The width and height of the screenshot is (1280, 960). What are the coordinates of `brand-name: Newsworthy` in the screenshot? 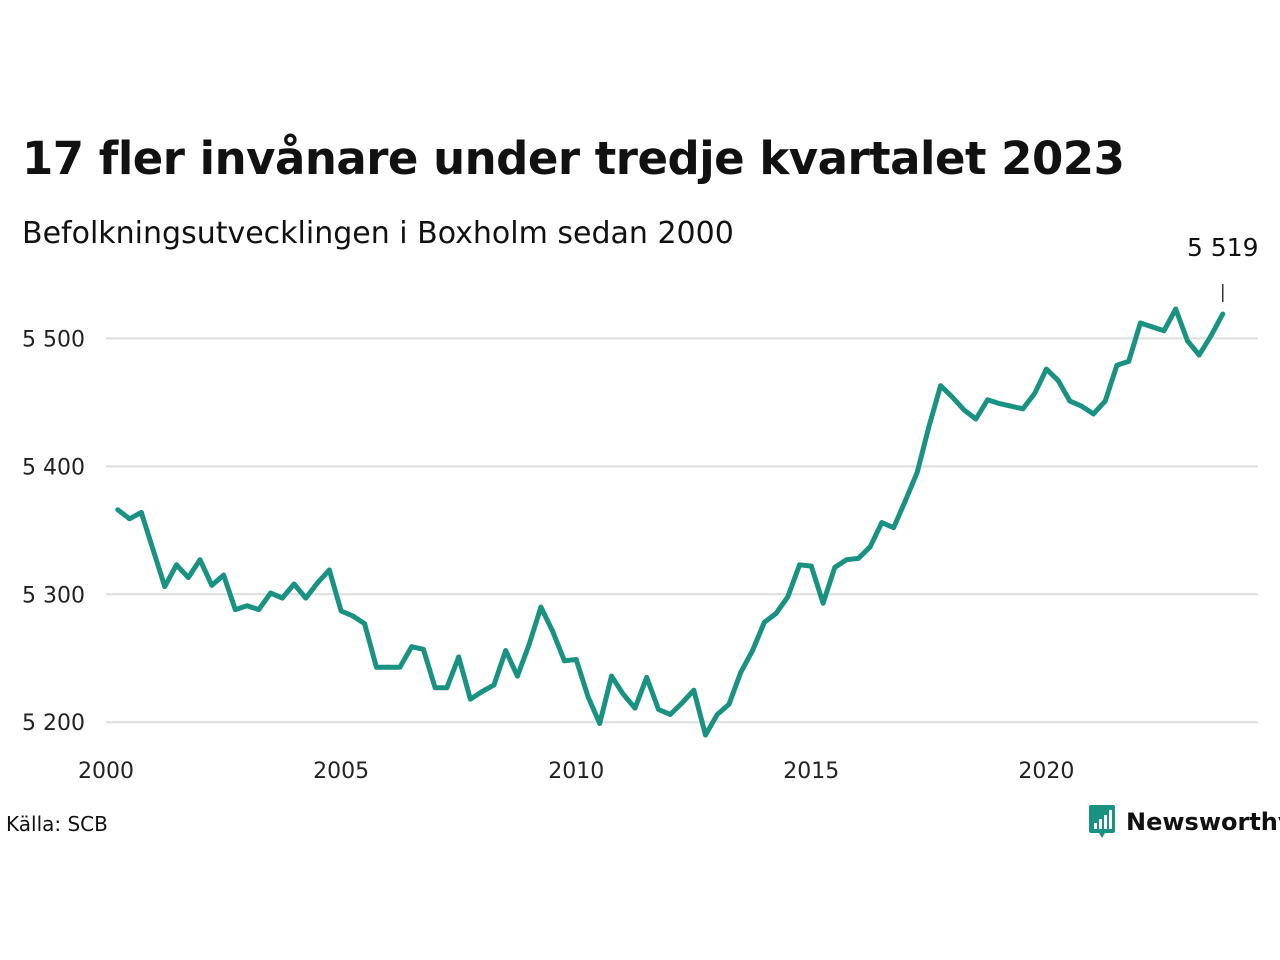 It's located at (1203, 822).